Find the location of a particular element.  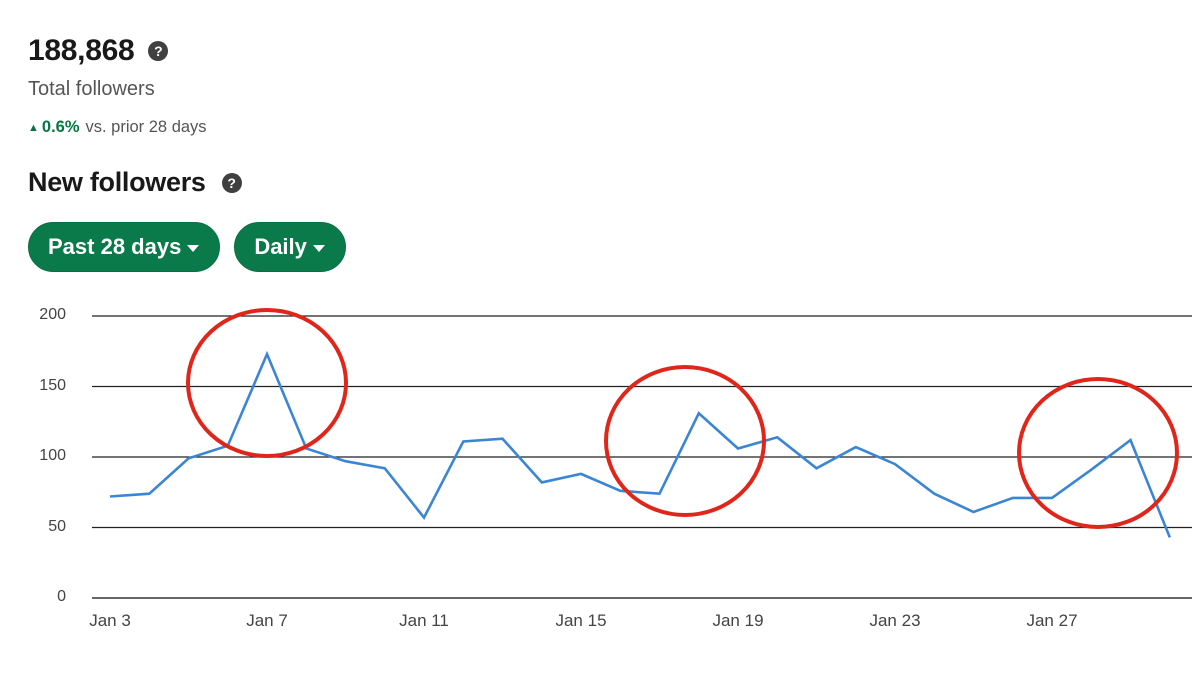

change-indicator: ▲ 0.6% vs. prior 28 days is located at coordinates (117, 127).